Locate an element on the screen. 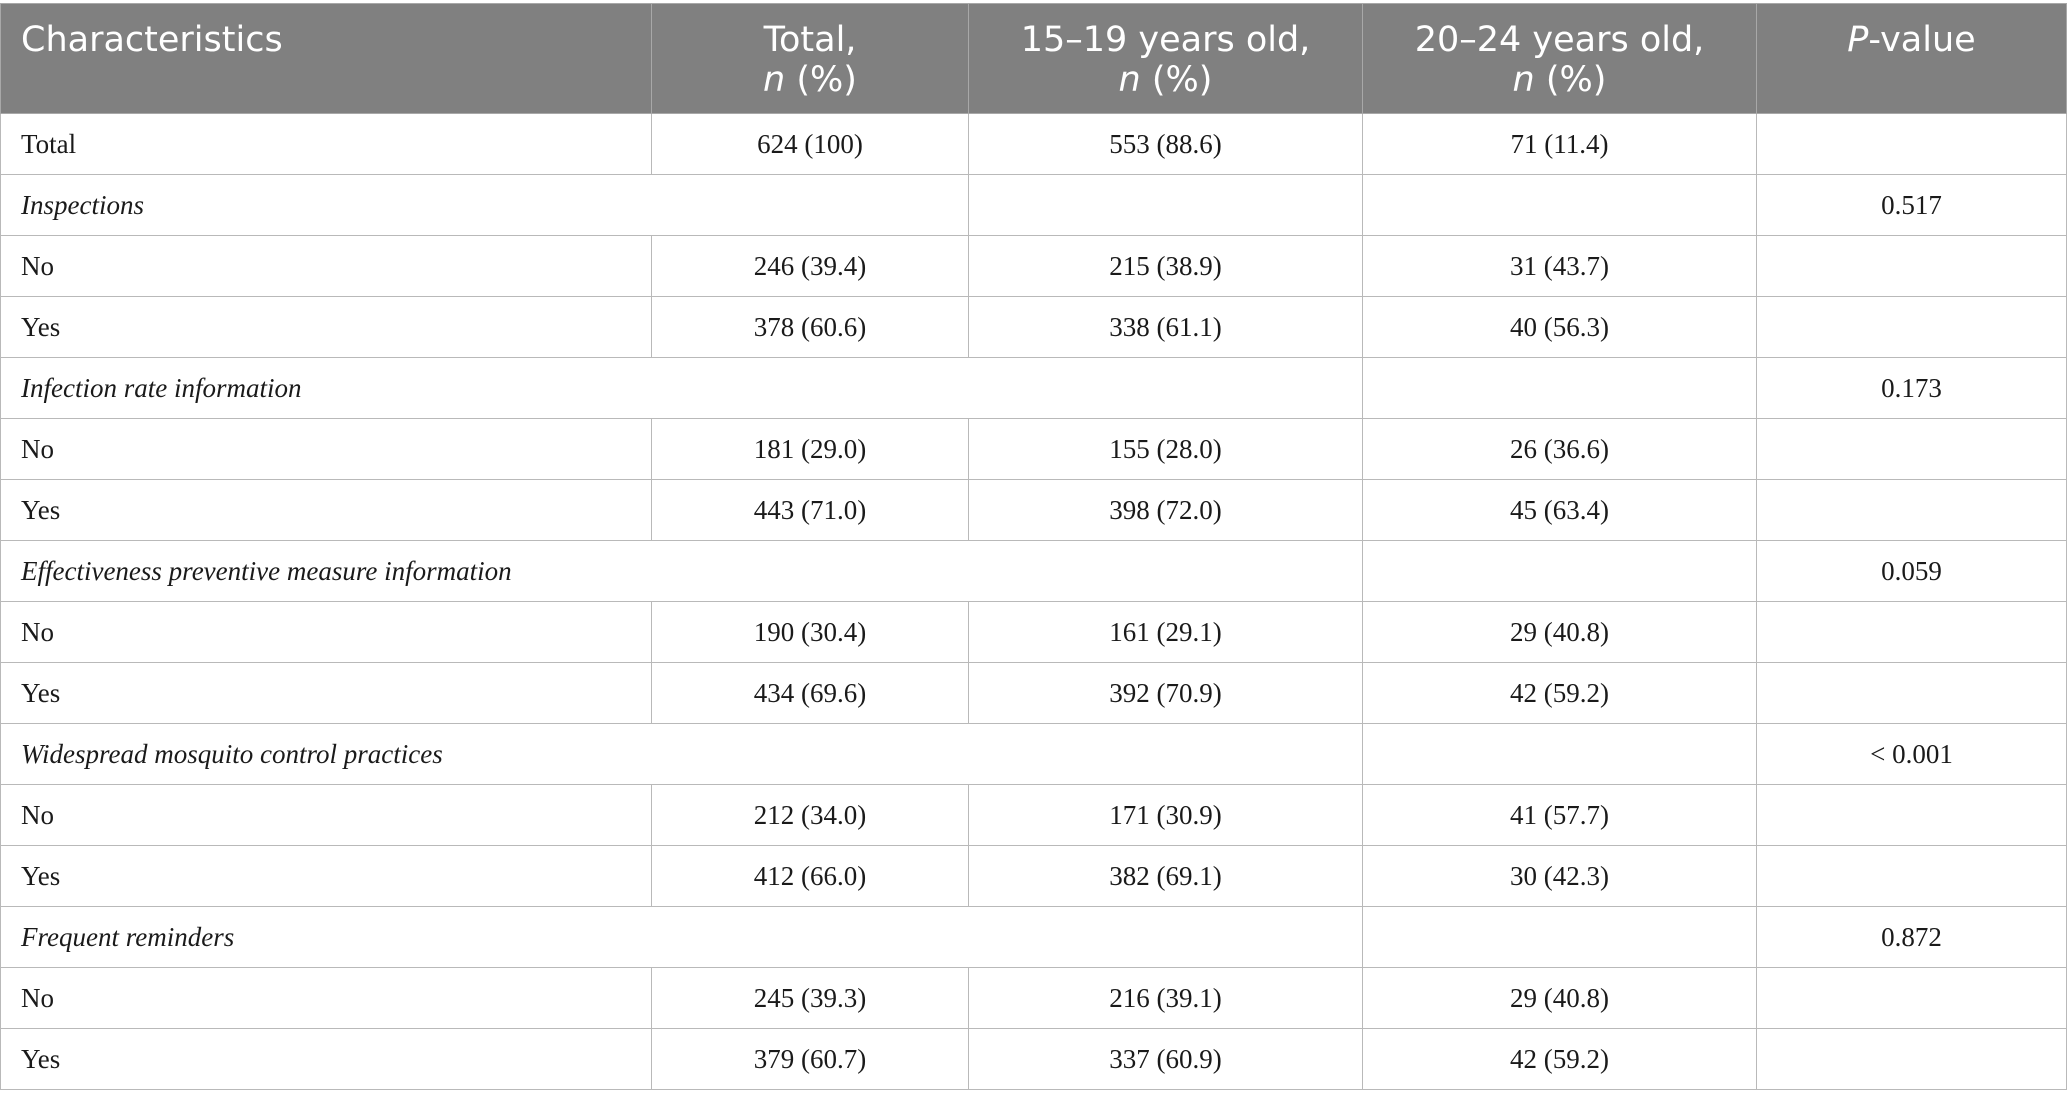 Image resolution: width=2067 pixels, height=1115 pixels. cell-age-15-19: 553 (88.6) is located at coordinates (1165, 144).